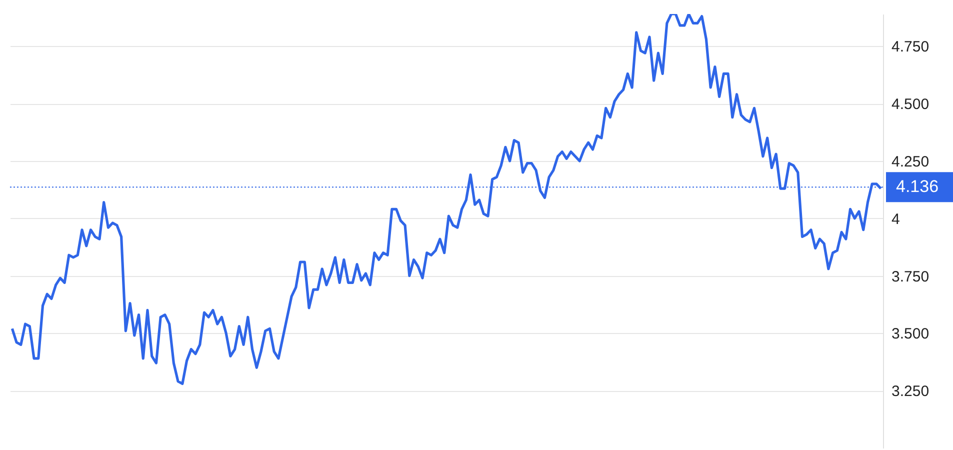 The width and height of the screenshot is (953, 450). I want to click on y-tick-label: 3.750, so click(911, 277).